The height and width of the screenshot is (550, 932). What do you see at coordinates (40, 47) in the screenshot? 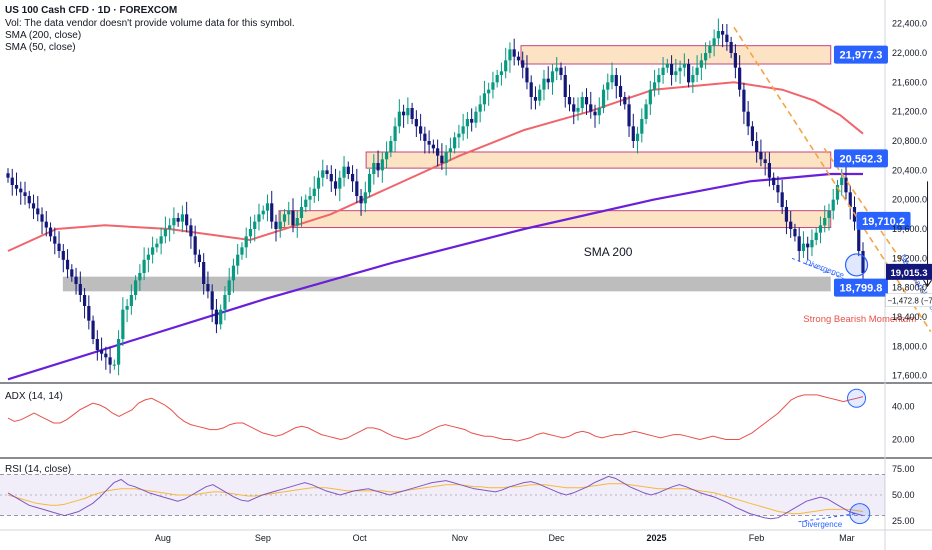
I see `sma50-legend: SMA (50, close)` at bounding box center [40, 47].